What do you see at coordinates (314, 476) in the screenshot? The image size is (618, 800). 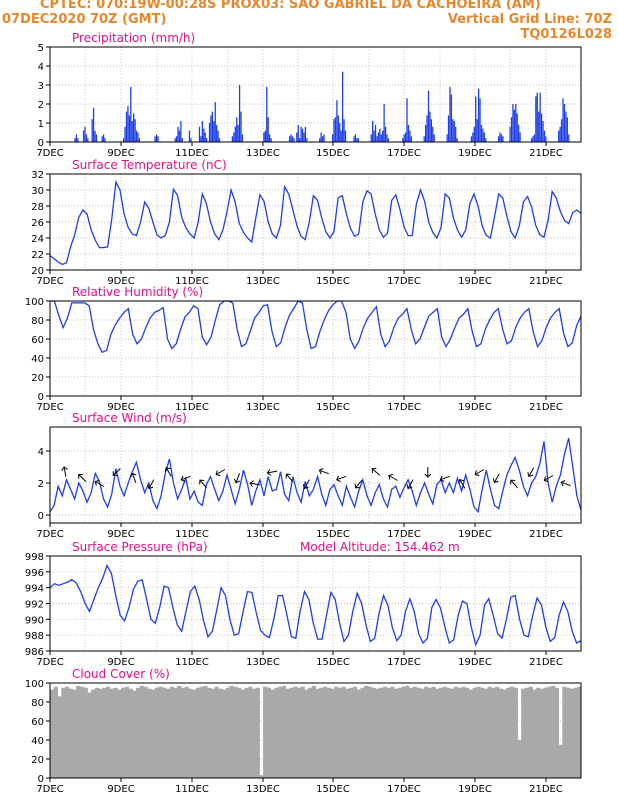 I see `panel-wind` at bounding box center [314, 476].